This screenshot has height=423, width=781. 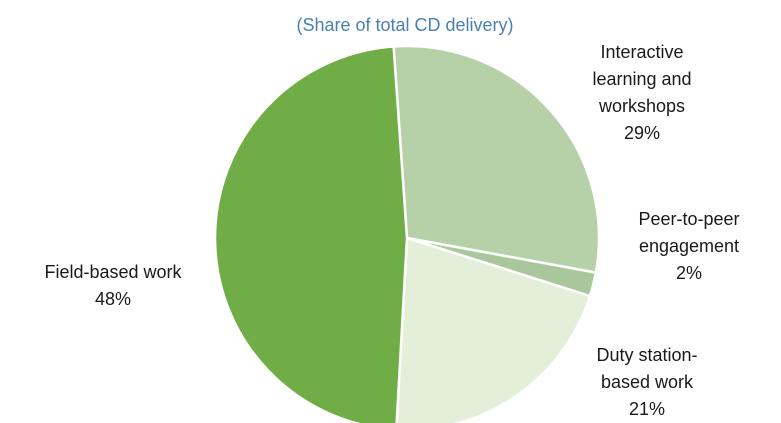 I want to click on slice-name-label: Field-based work, so click(x=113, y=272).